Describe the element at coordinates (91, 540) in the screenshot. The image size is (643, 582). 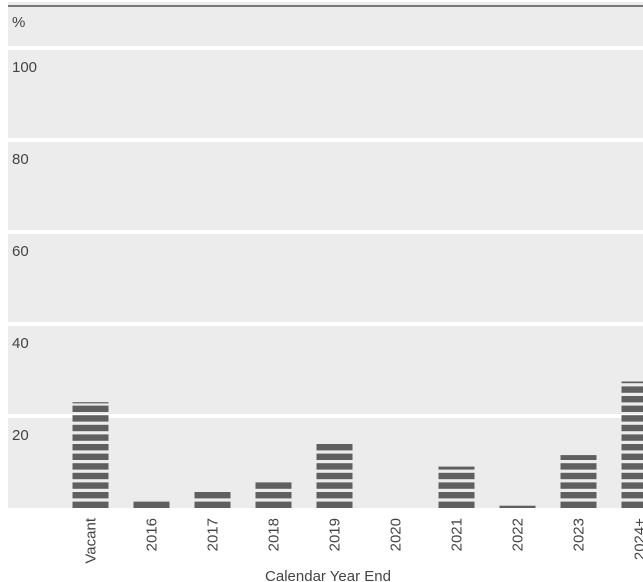
I see `x-tick-label: Vacant` at that location.